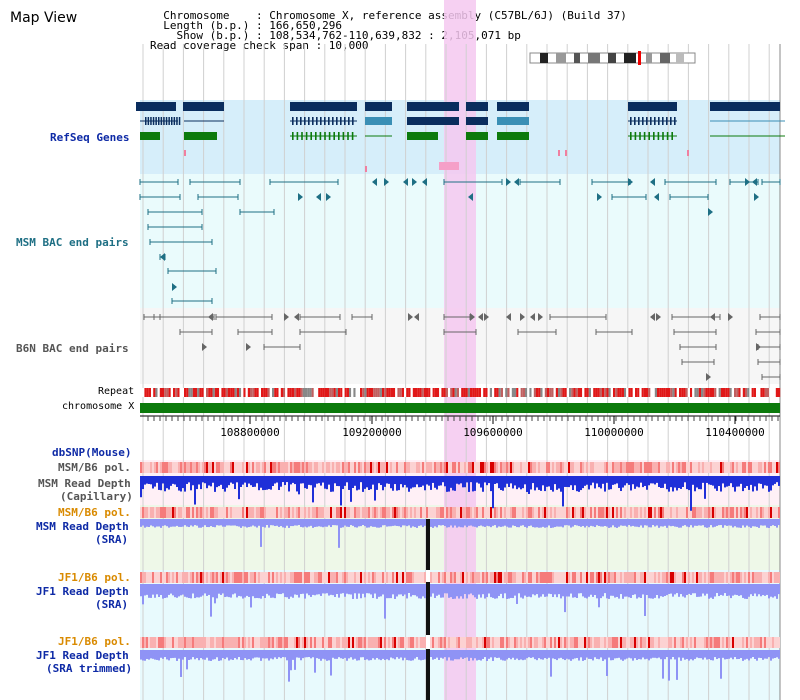 This screenshot has height=700, width=800. Describe the element at coordinates (92, 452) in the screenshot. I see `track-label-dbsnp: dbSNP(Mouse)` at that location.